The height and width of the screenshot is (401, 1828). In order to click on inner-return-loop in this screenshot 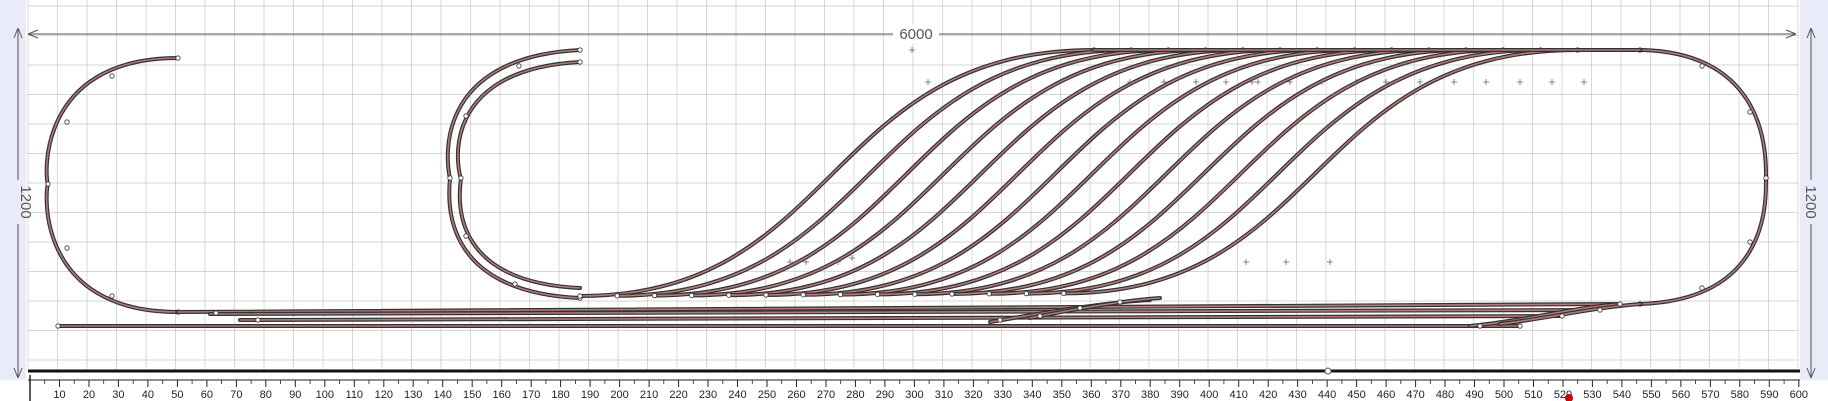, I will do `click(513, 174)`.